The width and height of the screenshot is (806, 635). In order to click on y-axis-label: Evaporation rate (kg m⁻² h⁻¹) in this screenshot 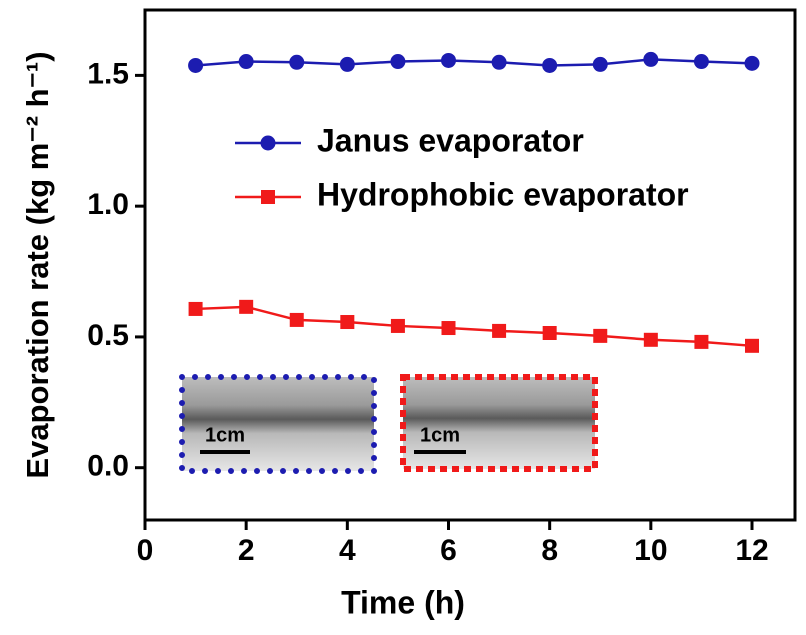, I will do `click(37, 264)`.